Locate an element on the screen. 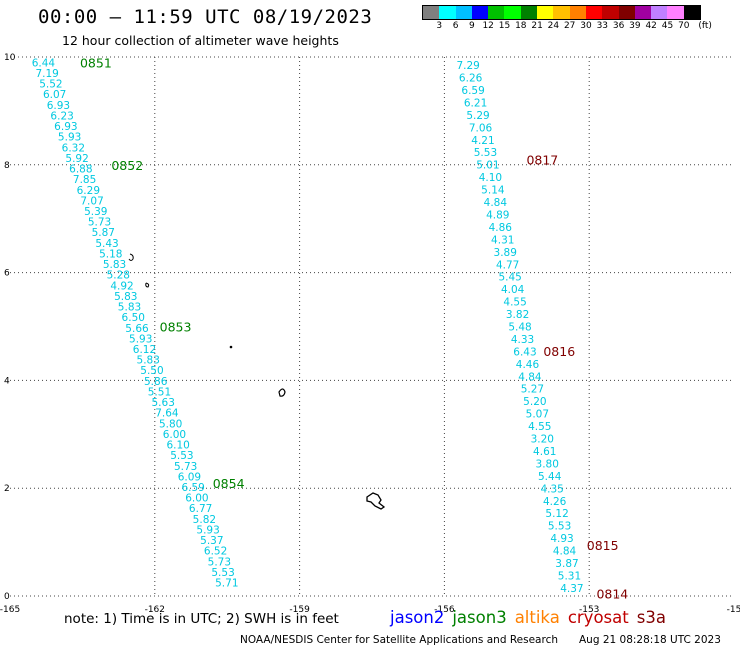 This screenshot has height=650, width=740. wave-height-value: 5.86 is located at coordinates (156, 382).